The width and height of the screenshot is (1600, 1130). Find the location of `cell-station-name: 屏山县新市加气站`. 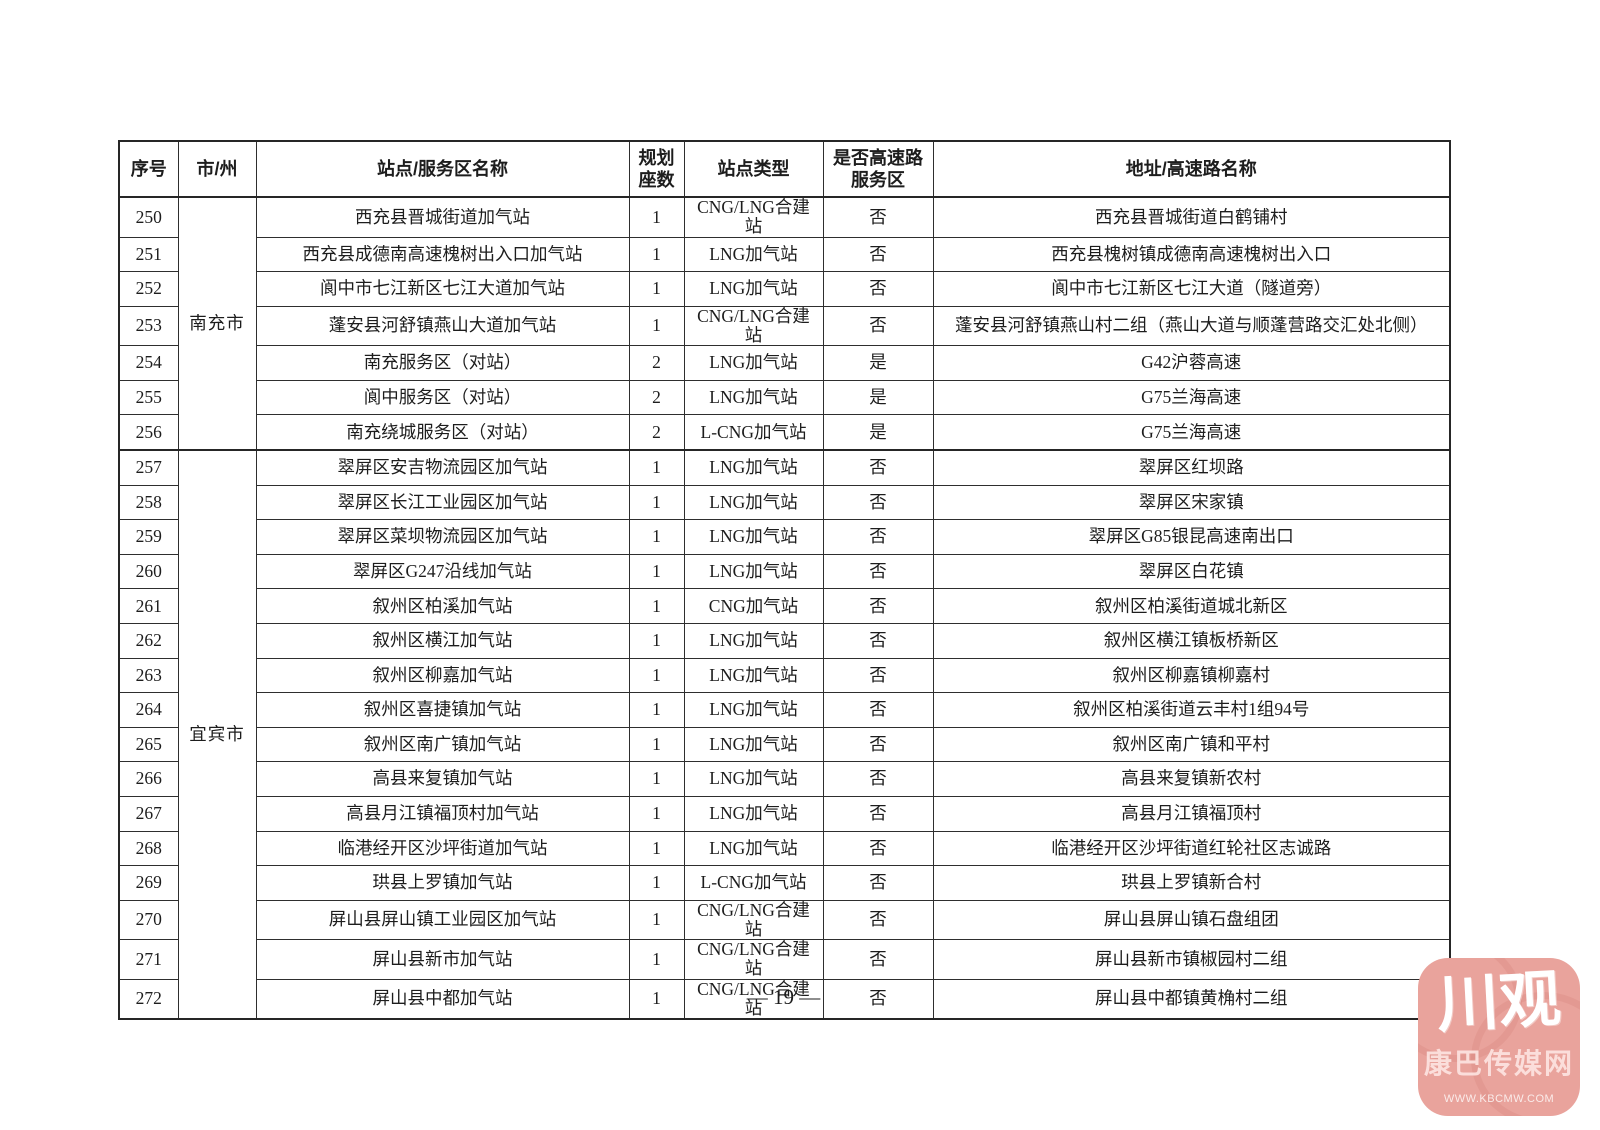

cell-station-name: 屏山县新市加气站 is located at coordinates (442, 959).